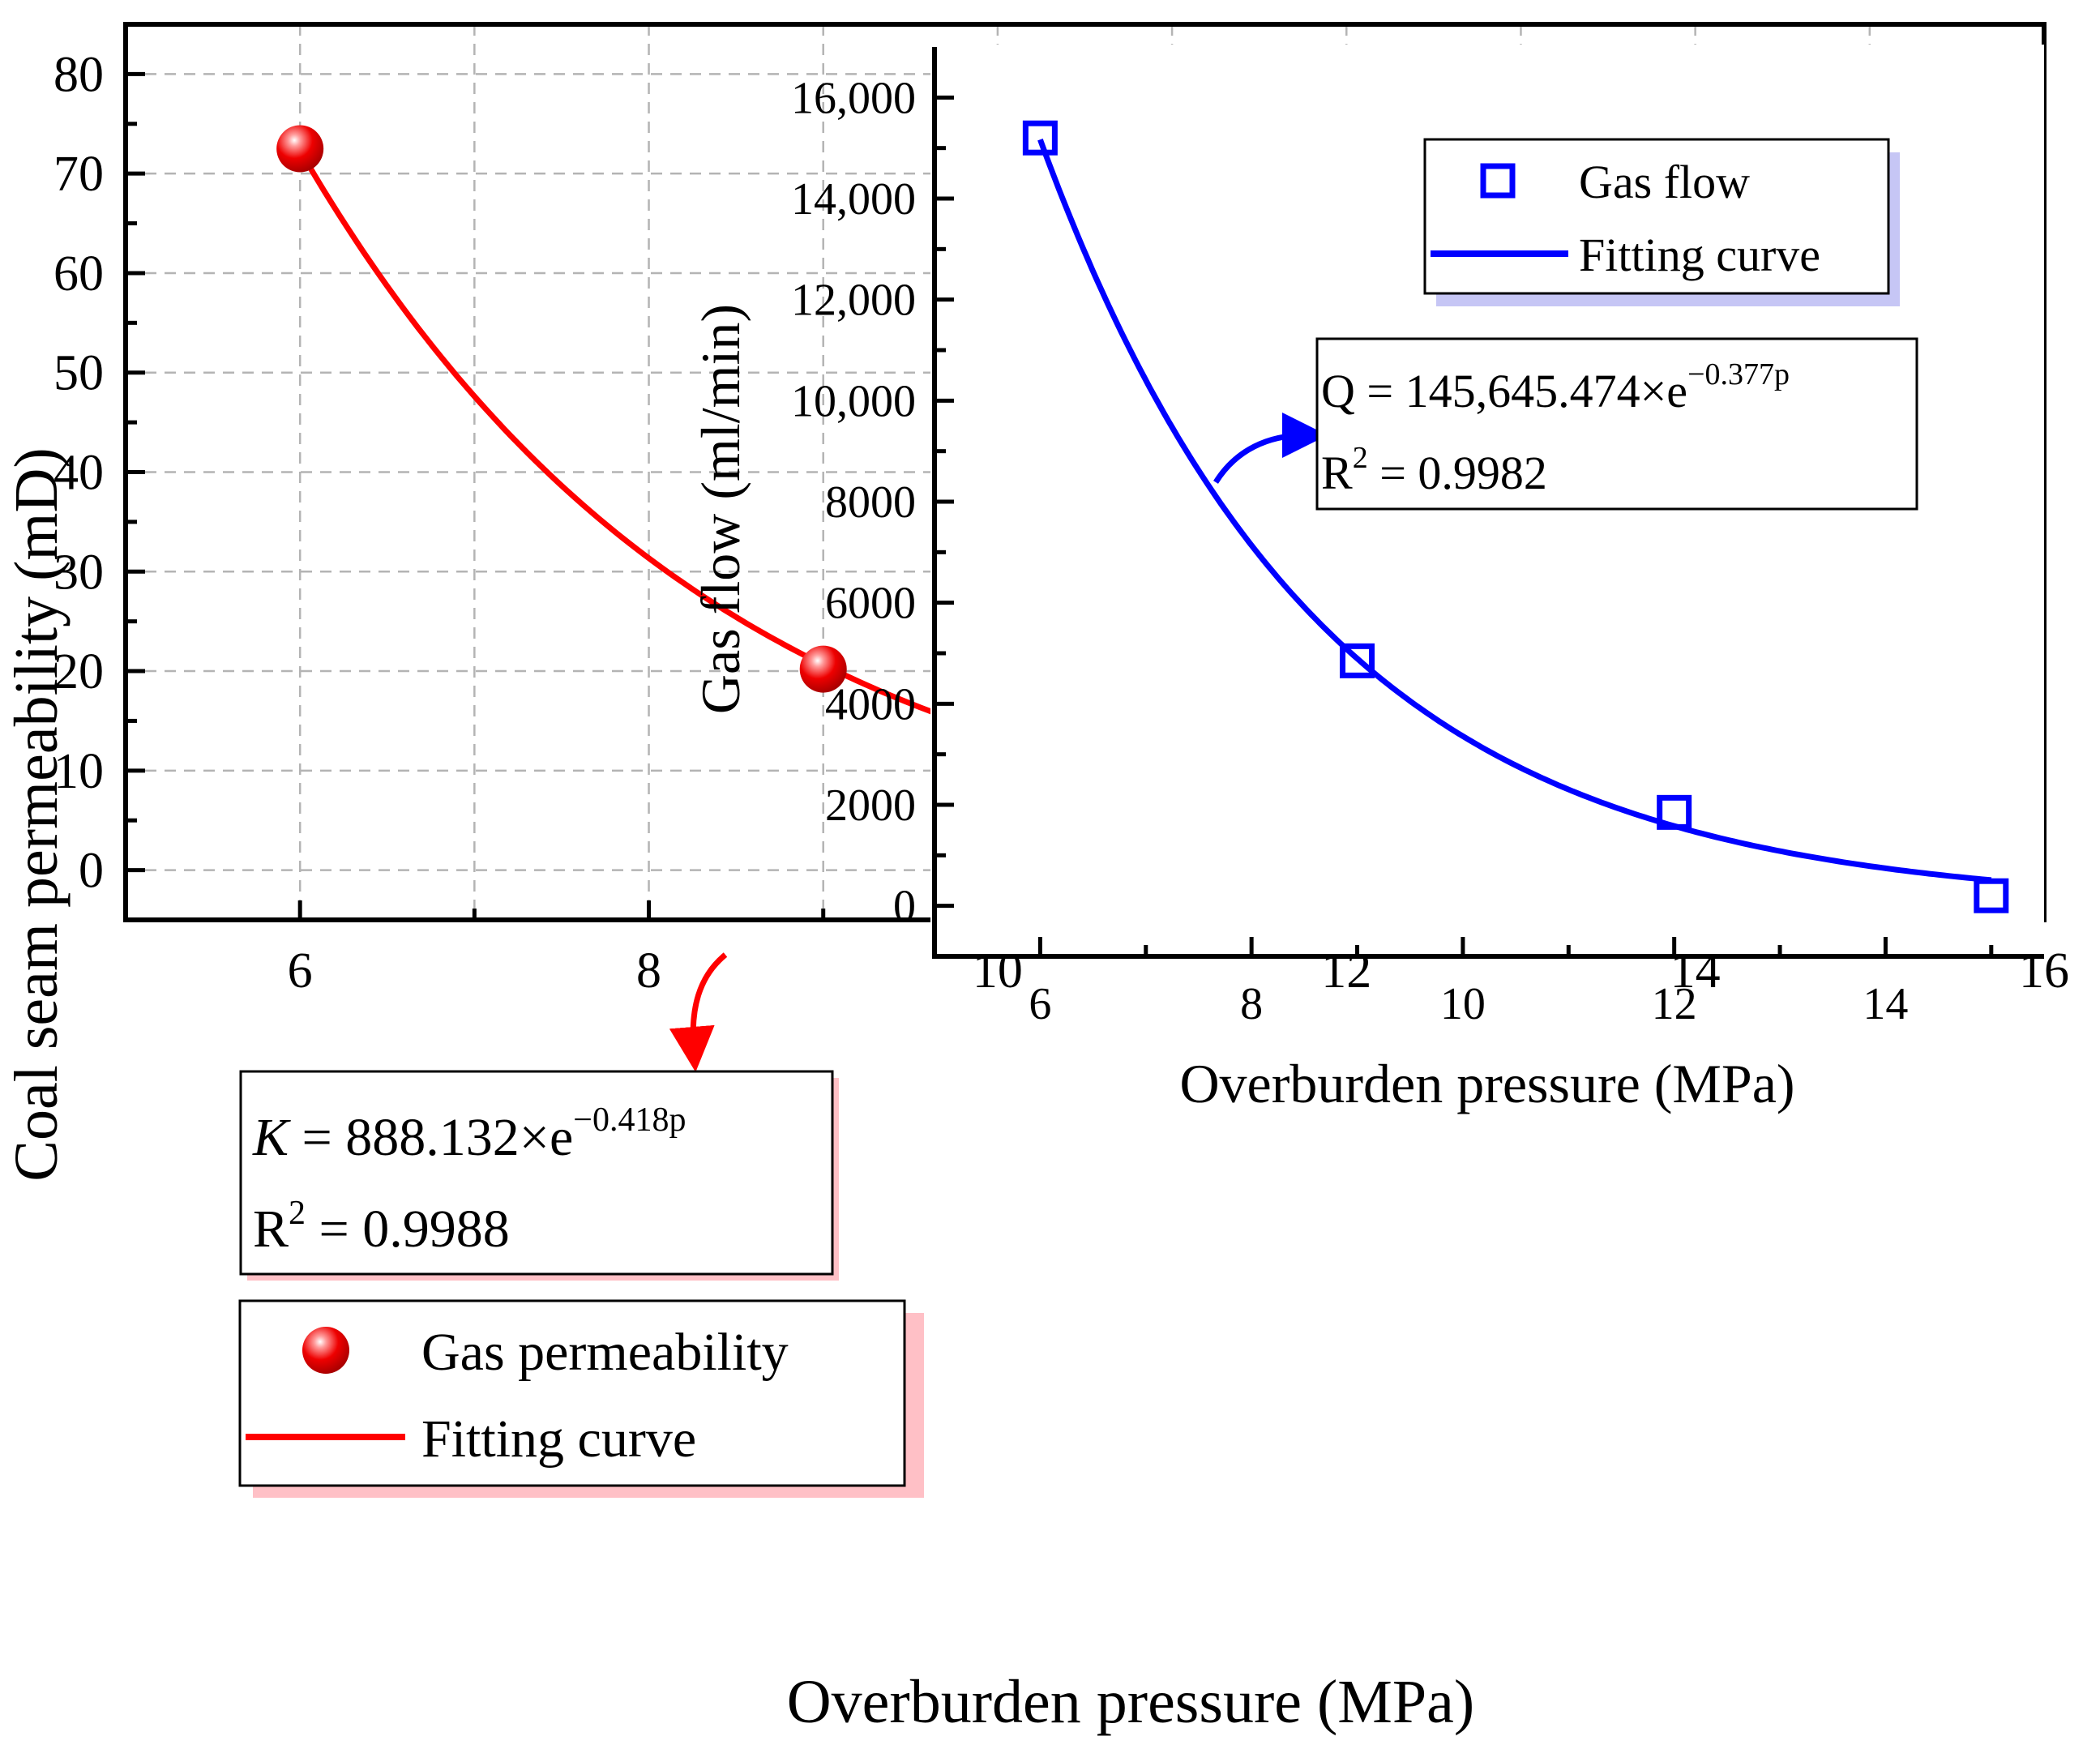  Describe the element at coordinates (325, 1350) in the screenshot. I see `legend-ball-marker-icon` at that location.